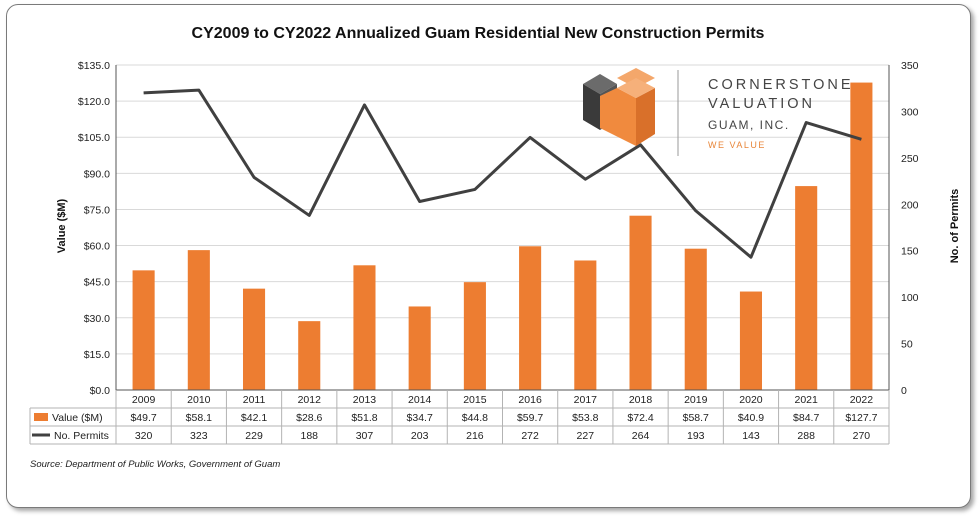  Describe the element at coordinates (475, 400) in the screenshot. I see `x-tick-label: 2015` at that location.